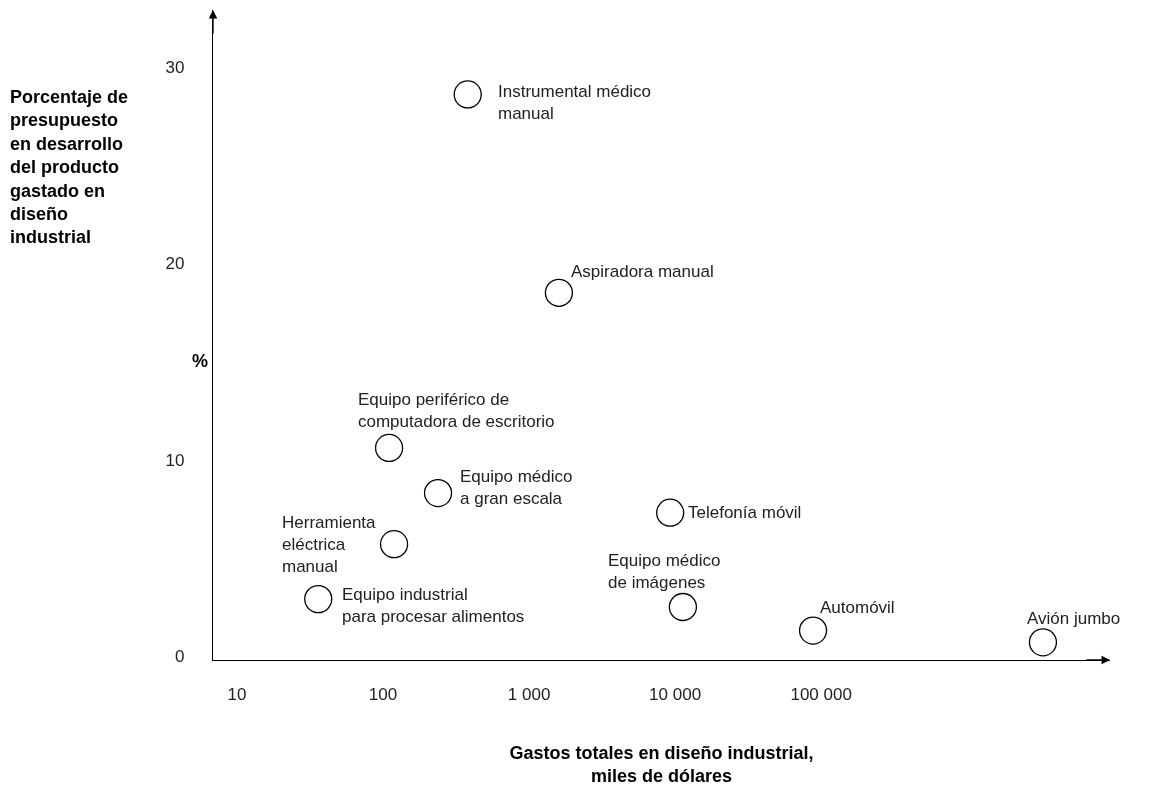 This screenshot has width=1168, height=786. I want to click on annotation: Herramienta eléctrica manual, so click(329, 545).